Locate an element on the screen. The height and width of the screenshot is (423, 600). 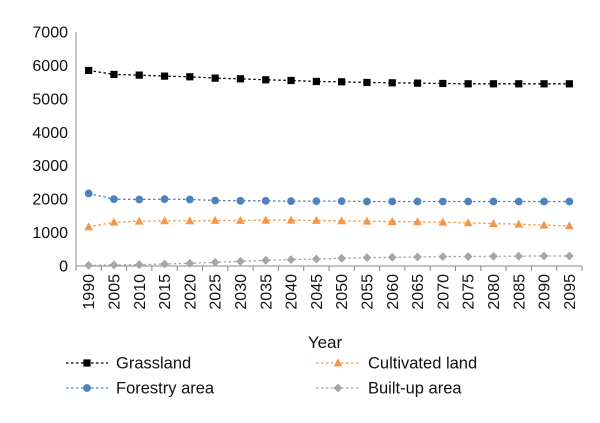
y-tick-label: 7000 is located at coordinates (50, 33).